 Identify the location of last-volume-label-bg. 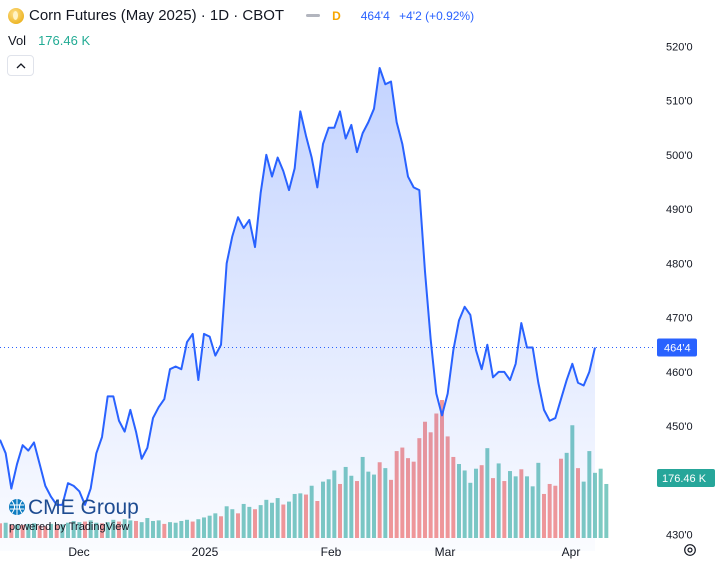
(686, 478).